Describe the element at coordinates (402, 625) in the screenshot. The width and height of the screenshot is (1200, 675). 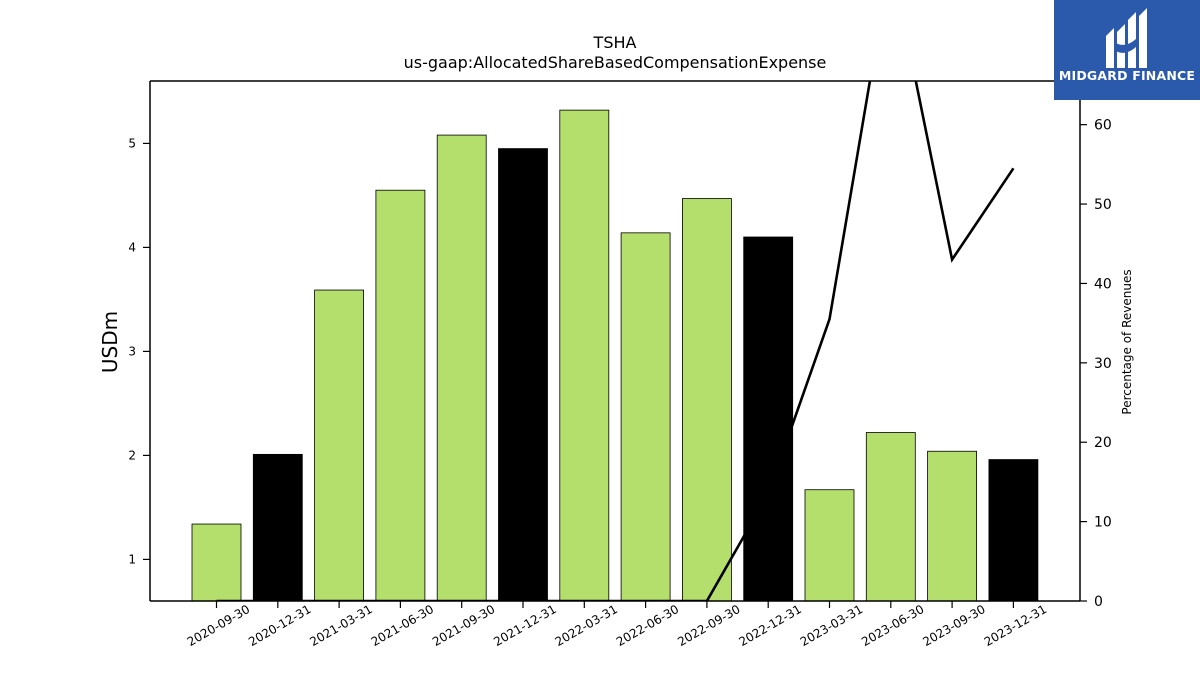
I see `x-tick-label: 2021-06-30` at that location.